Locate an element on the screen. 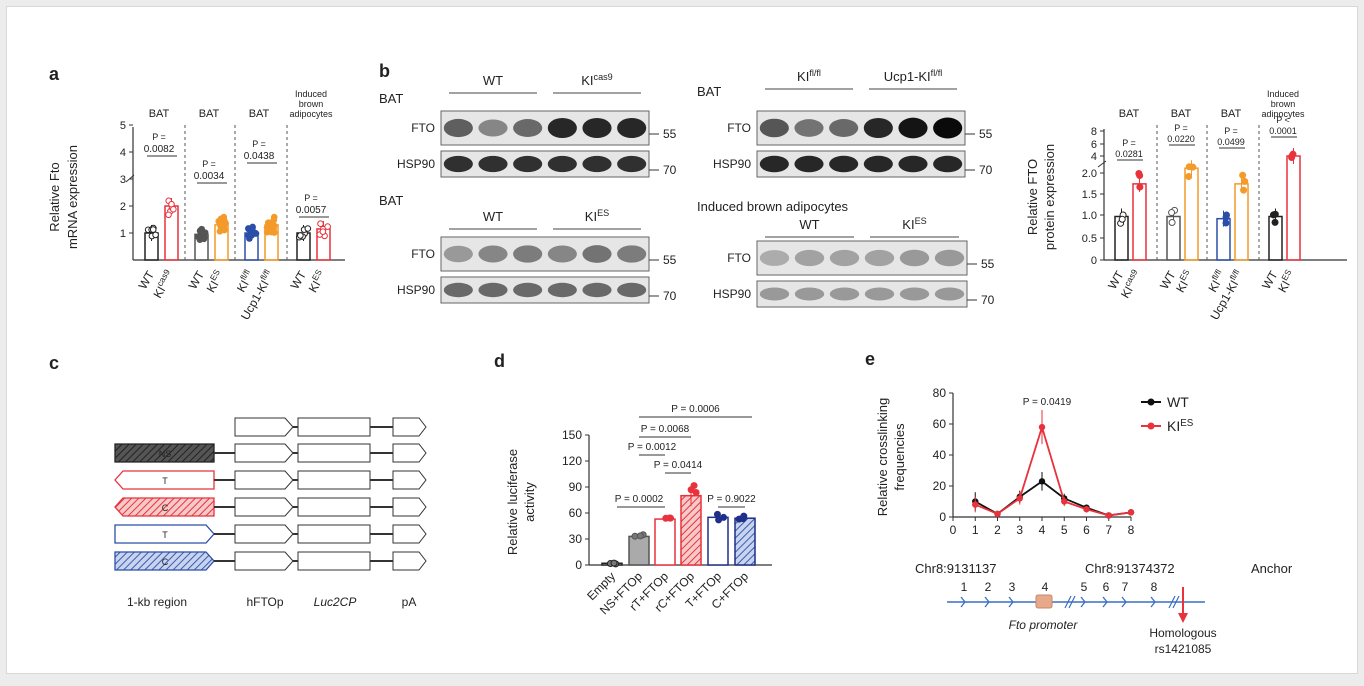 The width and height of the screenshot is (1364, 686). panel-e-legend-label: KIES is located at coordinates (1180, 426).